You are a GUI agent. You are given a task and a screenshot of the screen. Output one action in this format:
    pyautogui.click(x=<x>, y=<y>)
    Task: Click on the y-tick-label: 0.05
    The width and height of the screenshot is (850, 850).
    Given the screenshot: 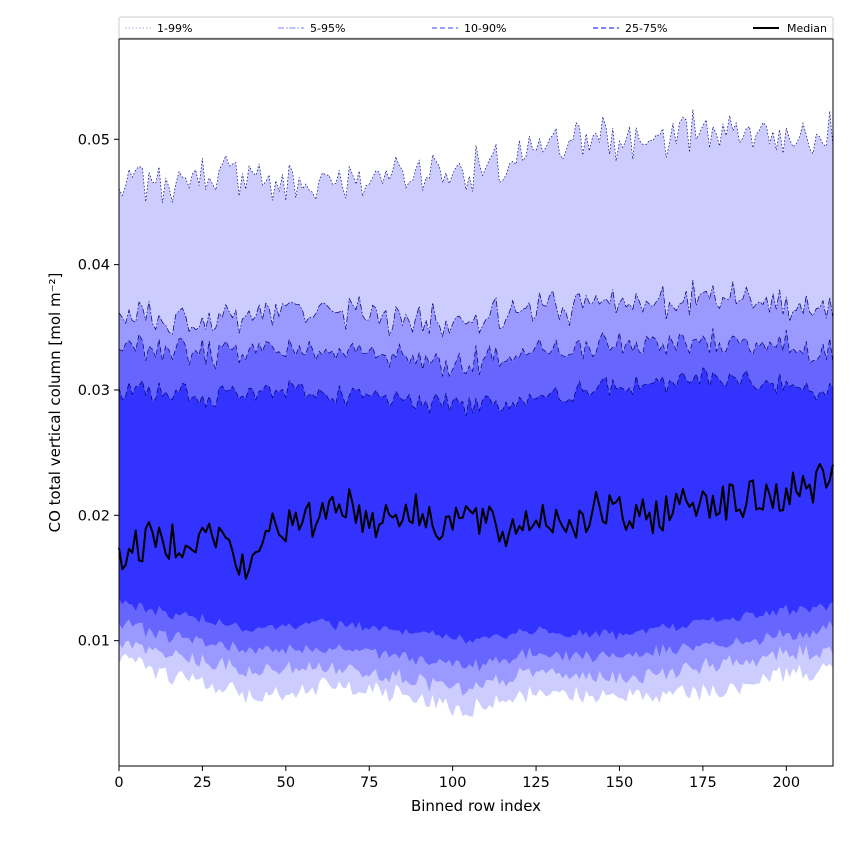 What is the action you would take?
    pyautogui.click(x=94, y=140)
    